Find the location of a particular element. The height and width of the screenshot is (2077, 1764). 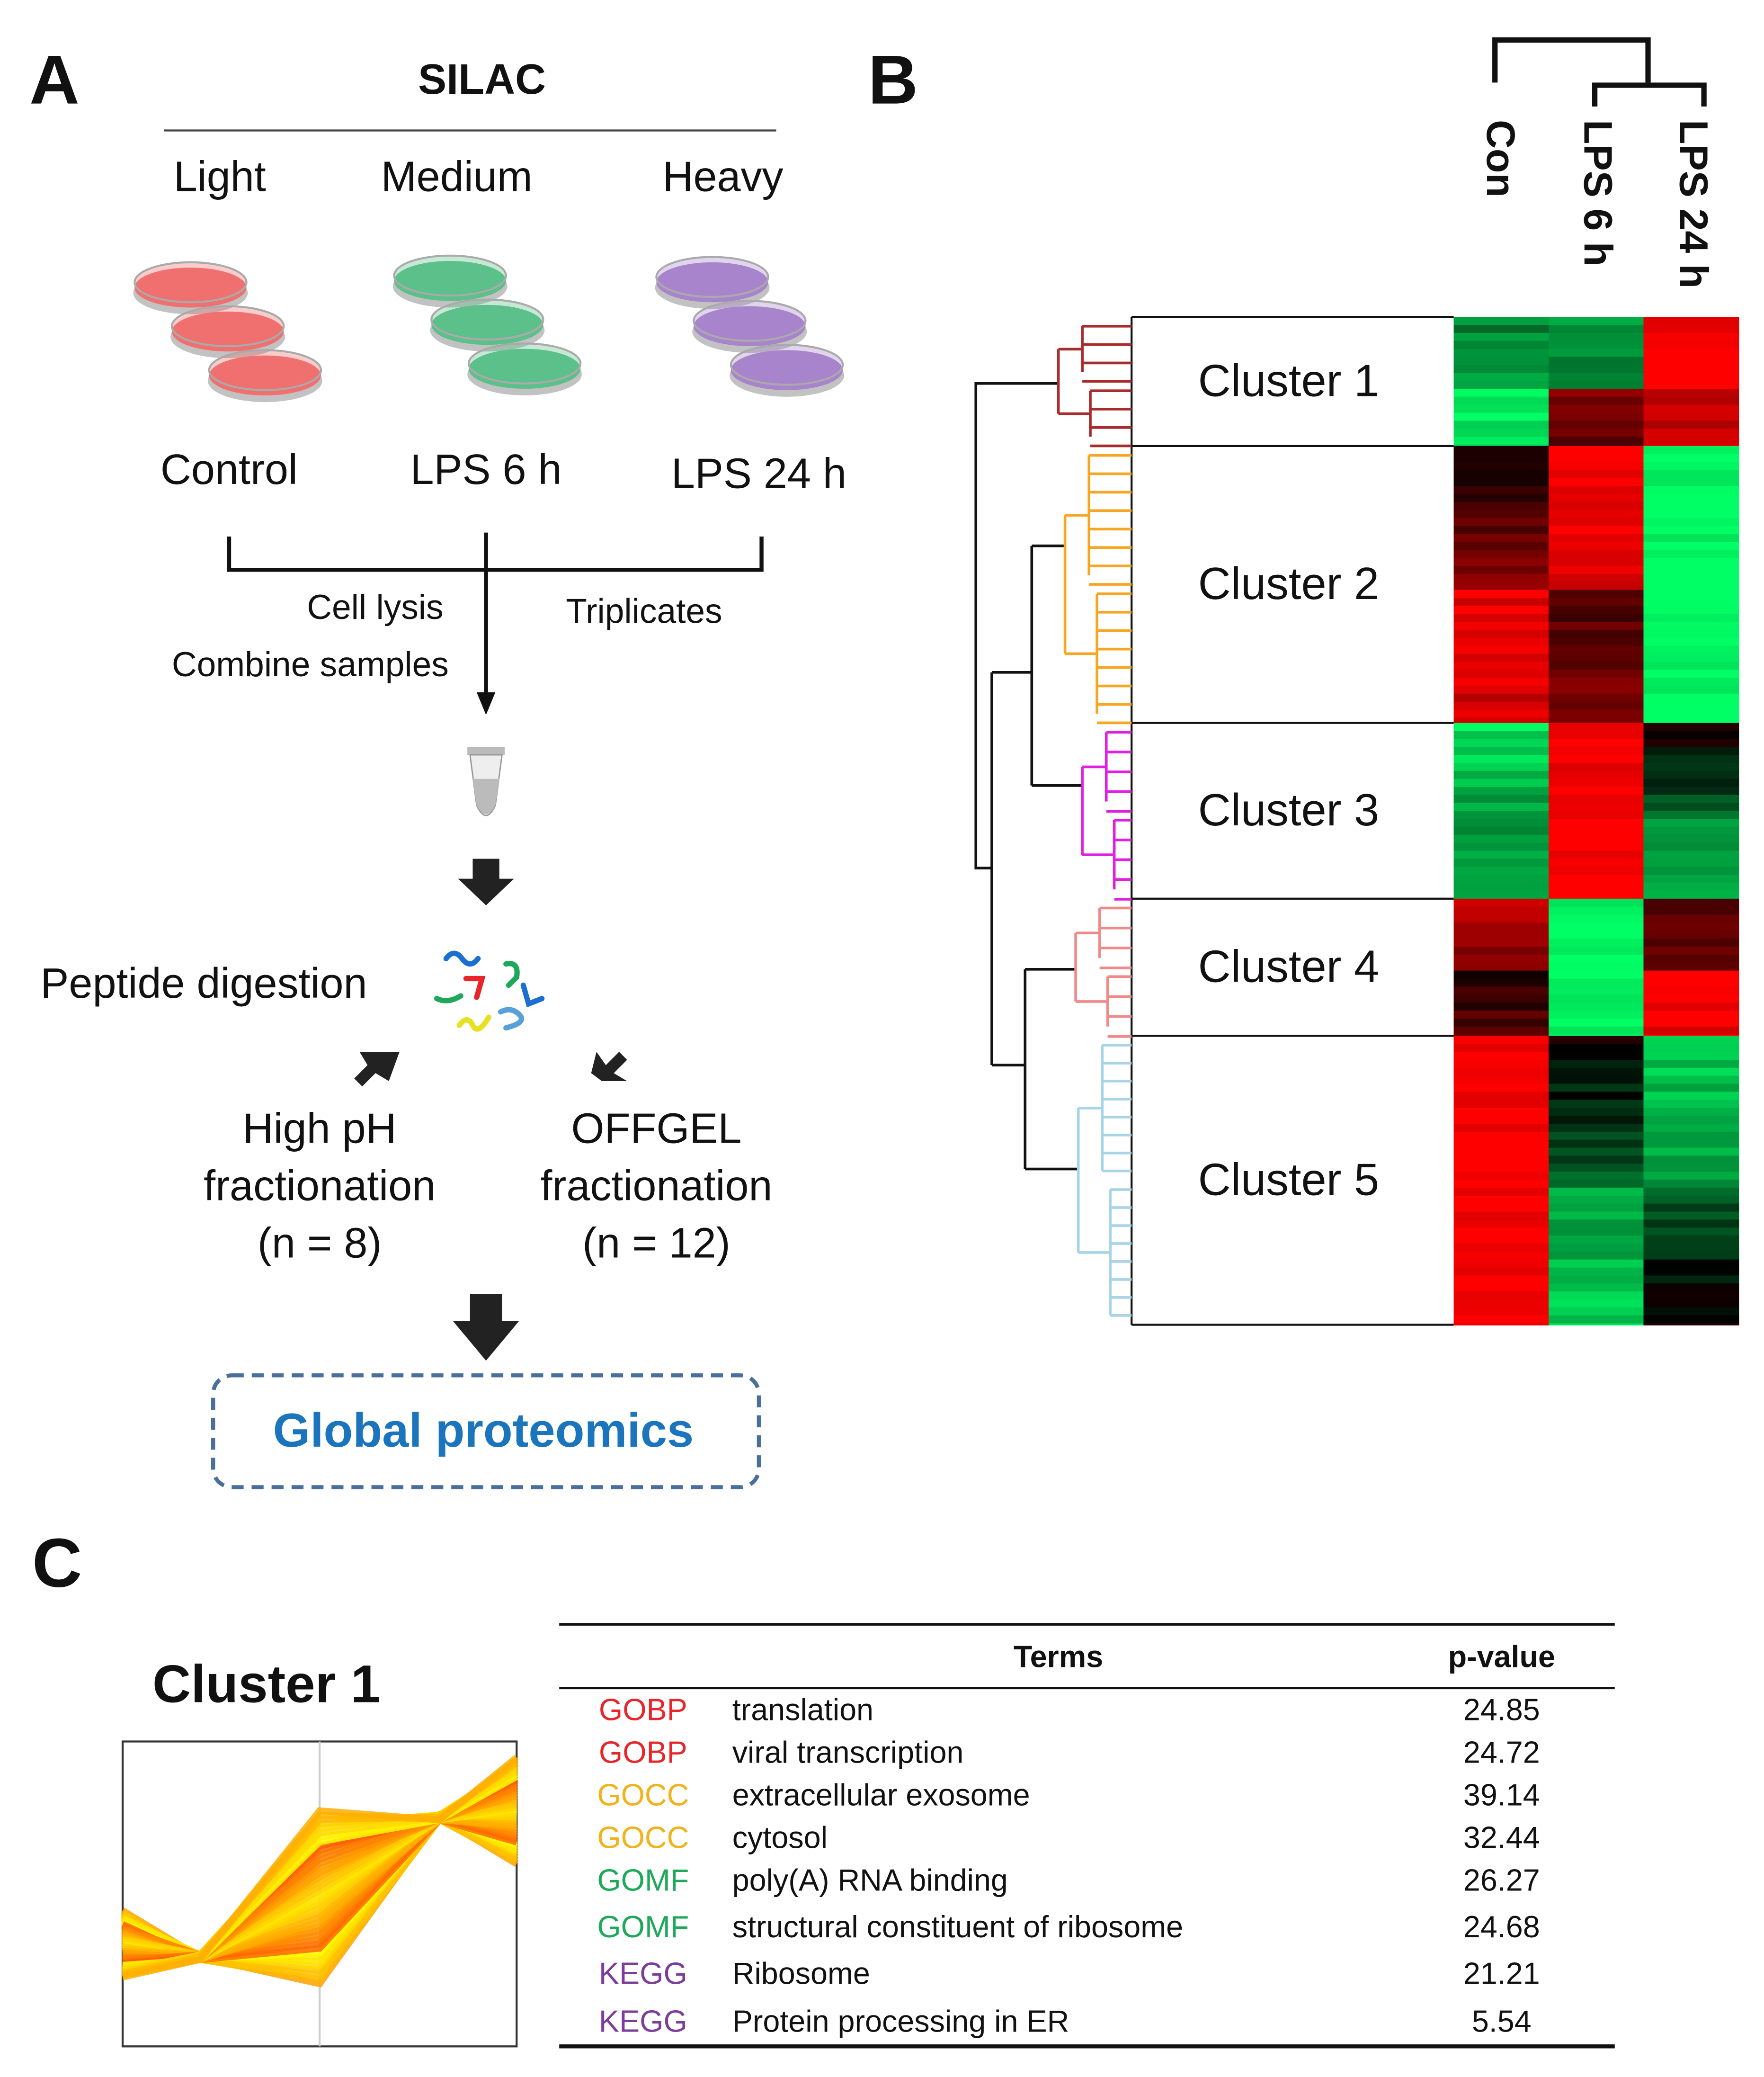

cluster-label: Cluster 3 is located at coordinates (1288, 810).